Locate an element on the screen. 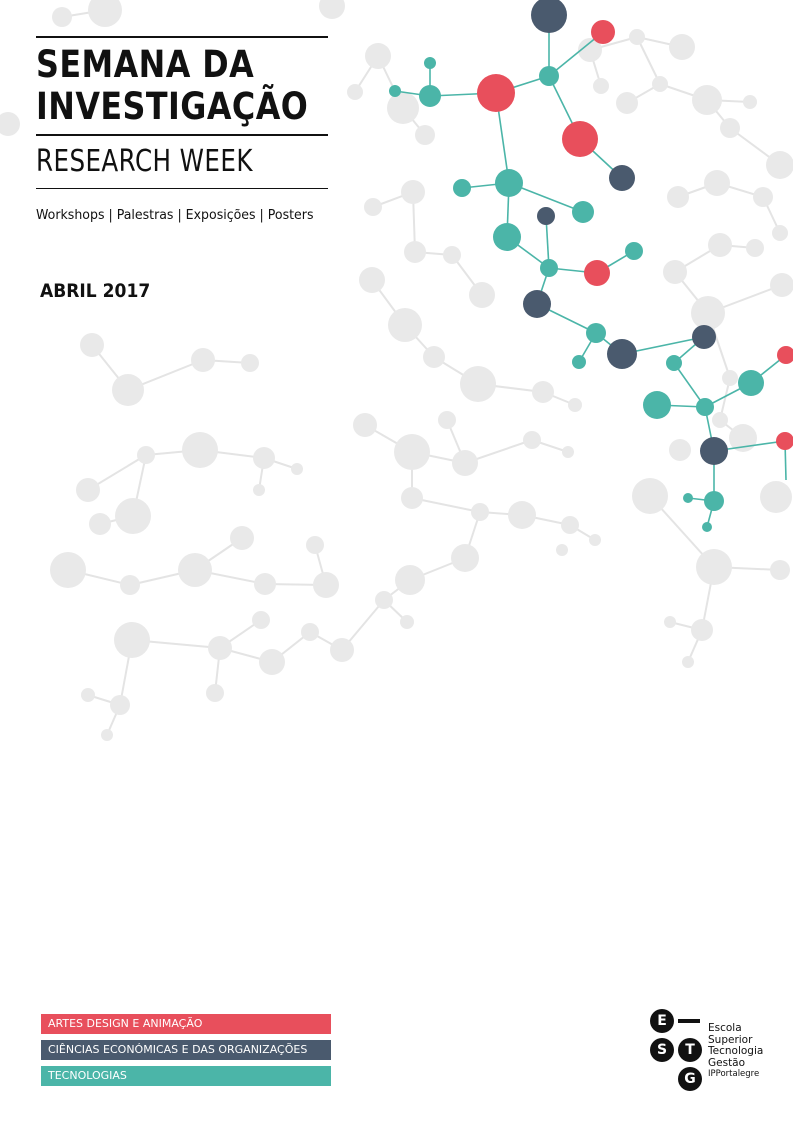 The height and width of the screenshot is (1123, 793). logo-letter-e: E is located at coordinates (662, 1021).